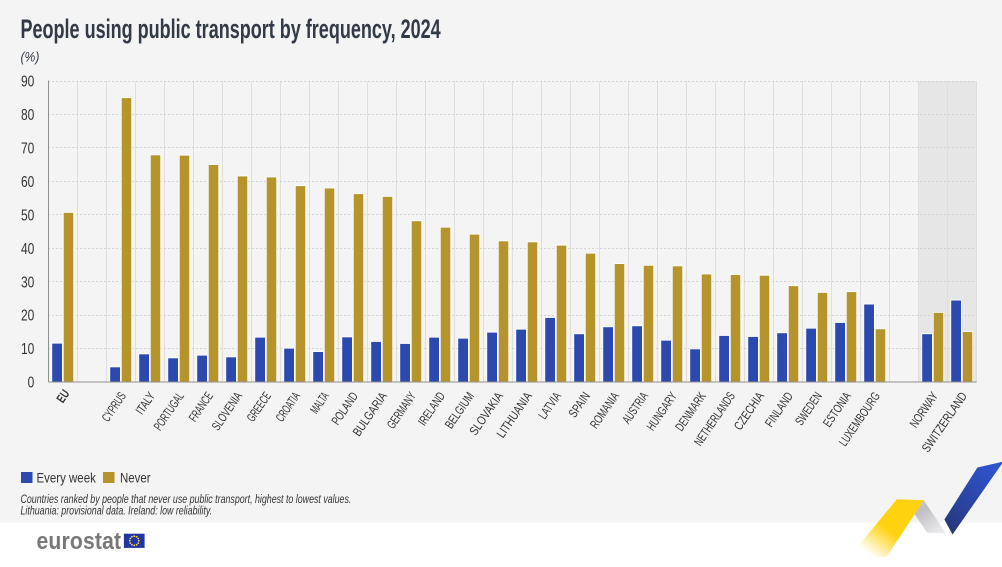  I want to click on svg-text: eurostat, so click(79, 541).